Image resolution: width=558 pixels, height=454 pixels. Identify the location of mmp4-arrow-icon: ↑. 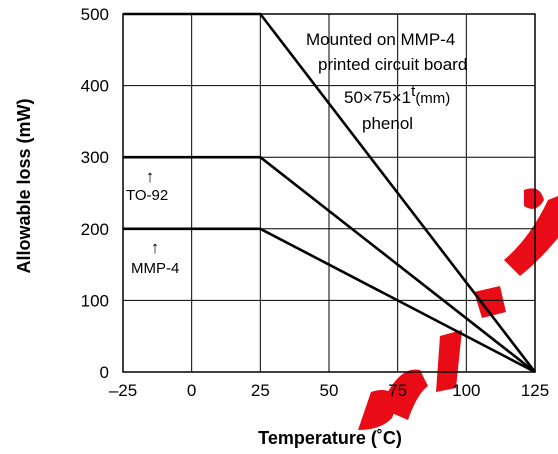
(155, 247).